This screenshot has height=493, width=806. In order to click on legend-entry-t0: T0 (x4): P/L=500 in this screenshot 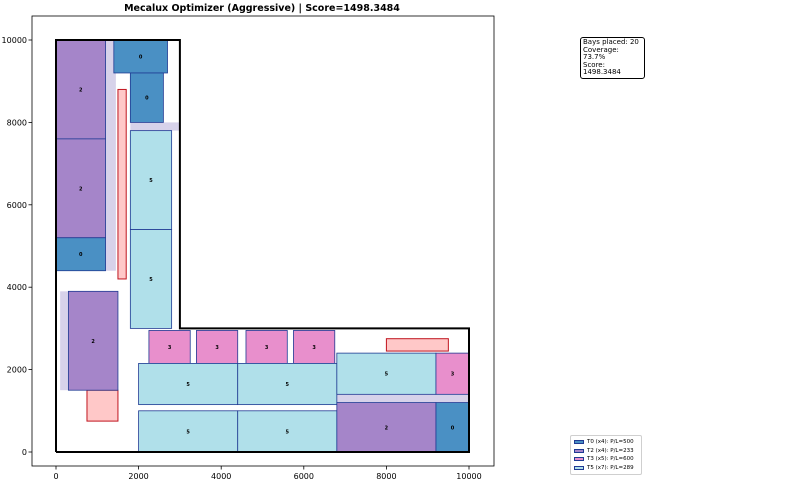, I will do `click(606, 442)`.